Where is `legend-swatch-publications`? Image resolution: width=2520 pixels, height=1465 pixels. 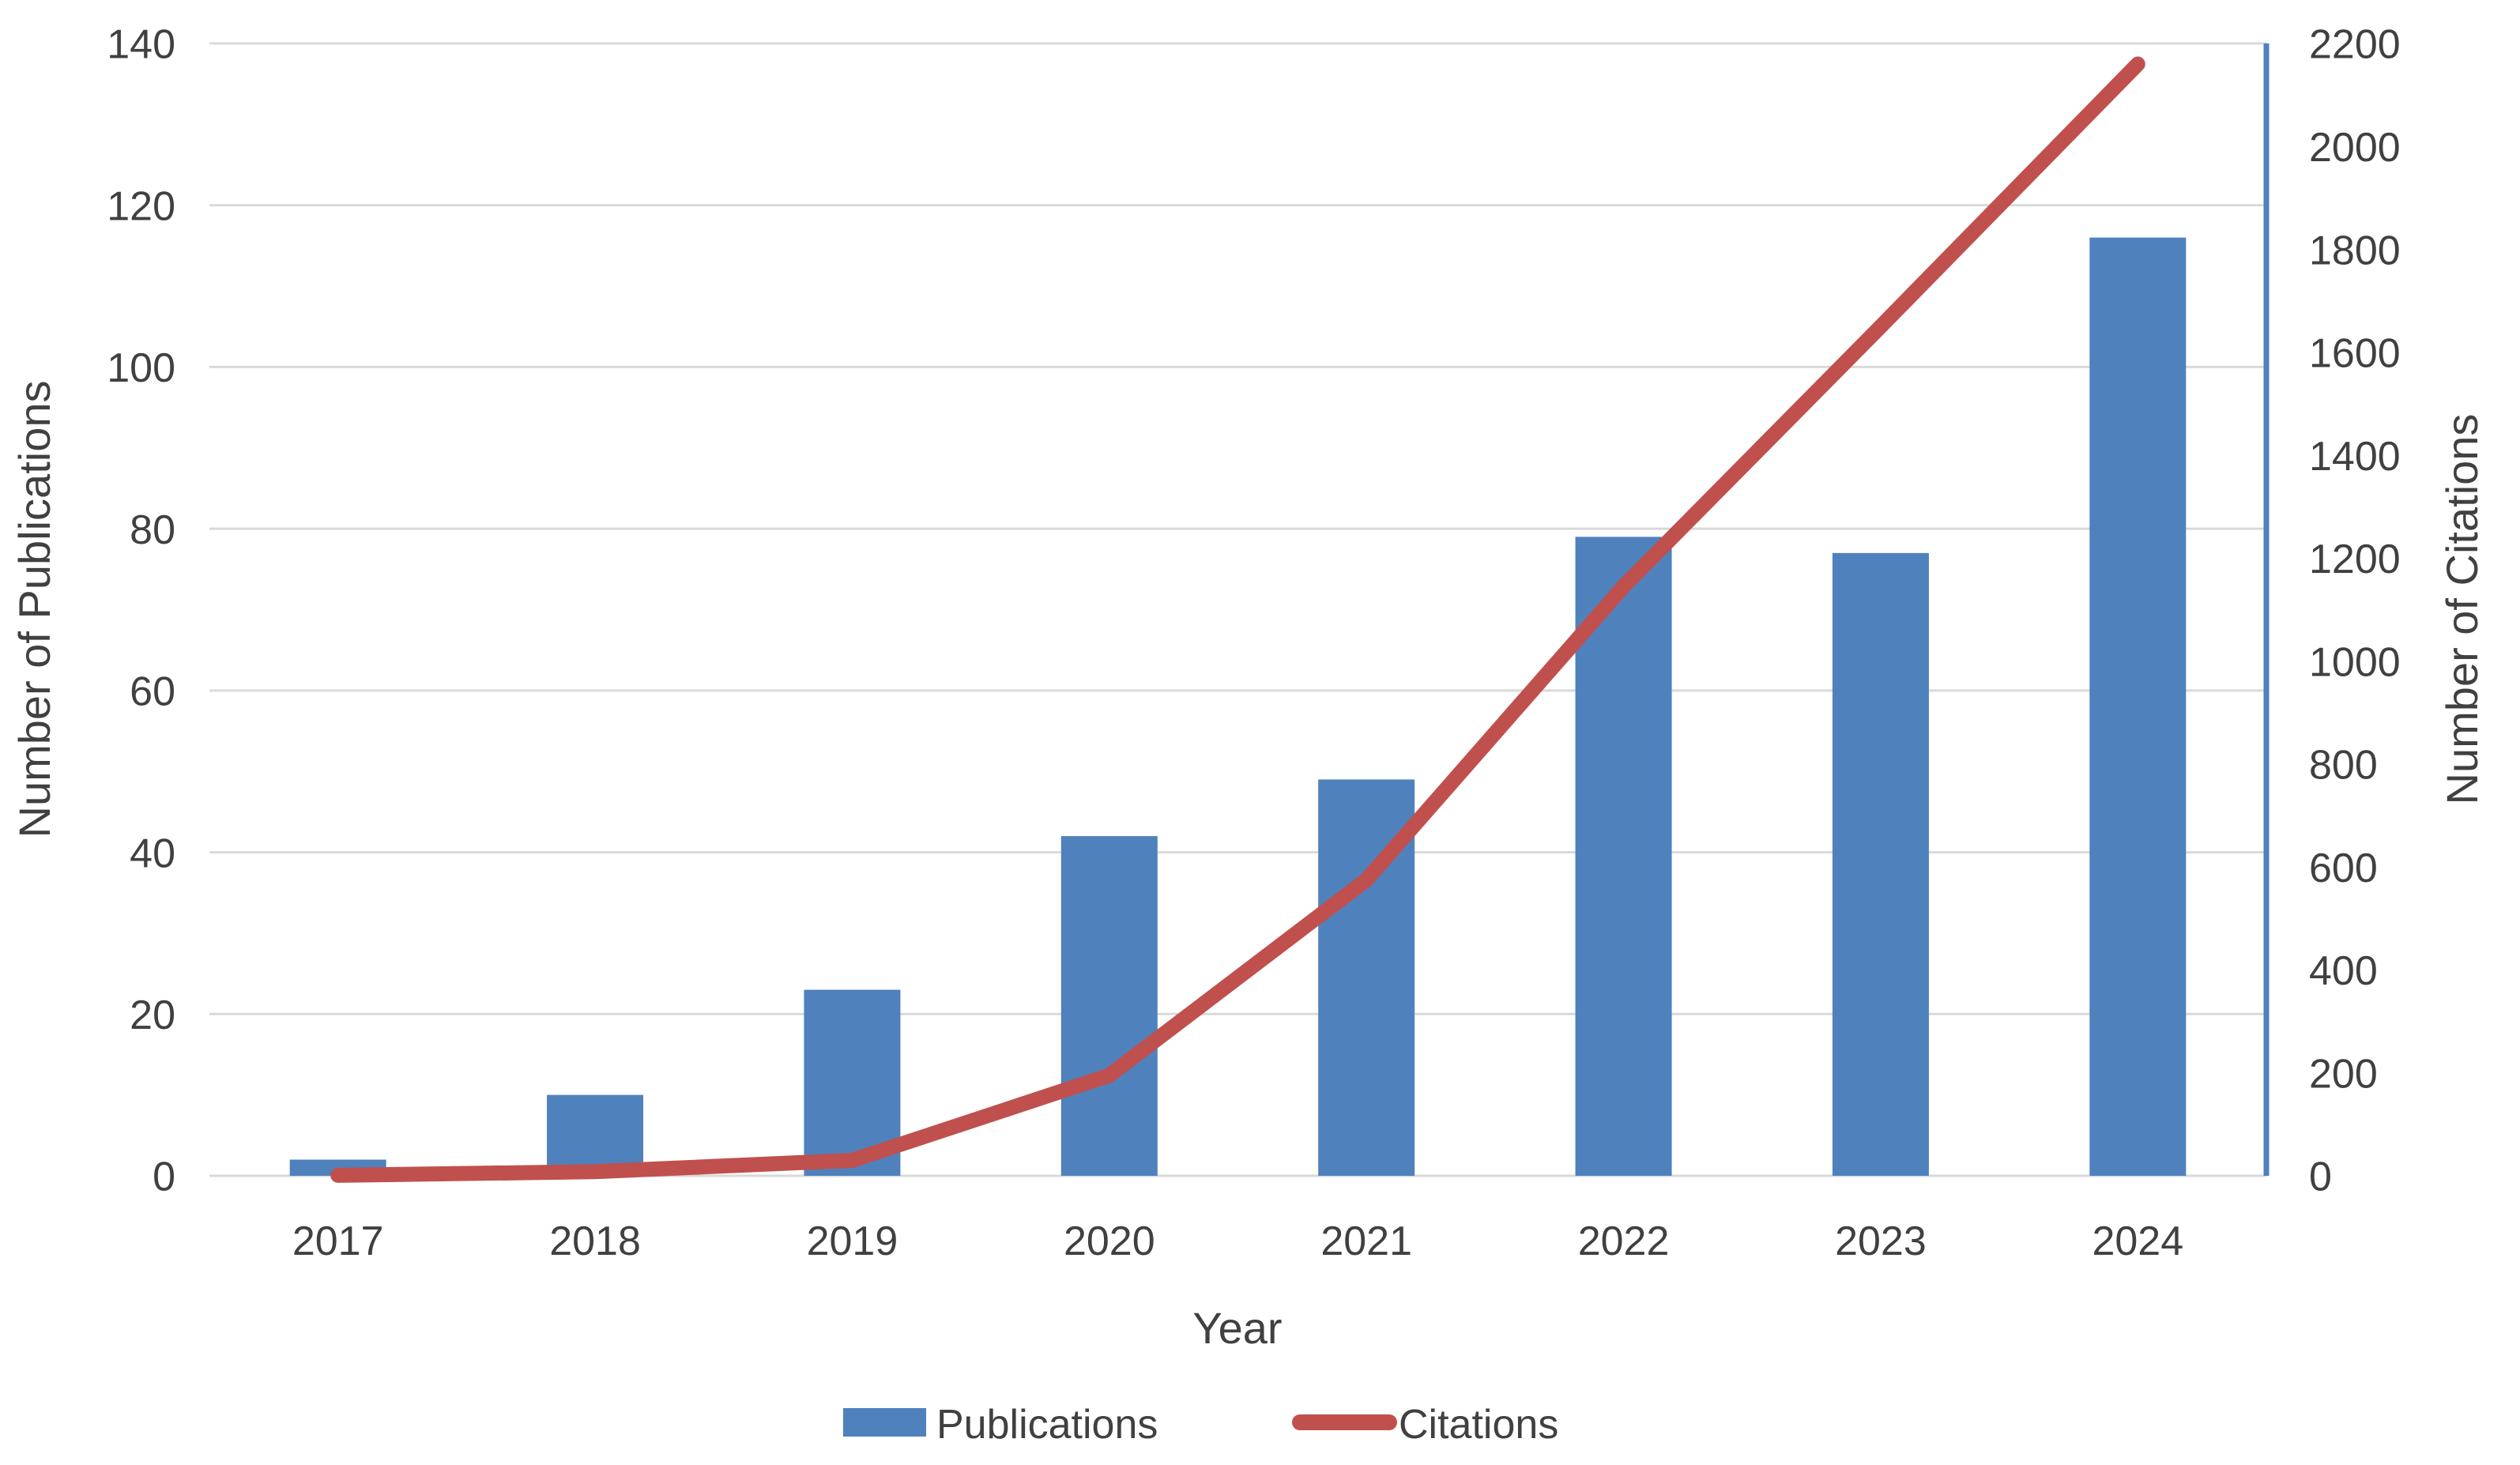
legend-swatch-publications is located at coordinates (884, 1422).